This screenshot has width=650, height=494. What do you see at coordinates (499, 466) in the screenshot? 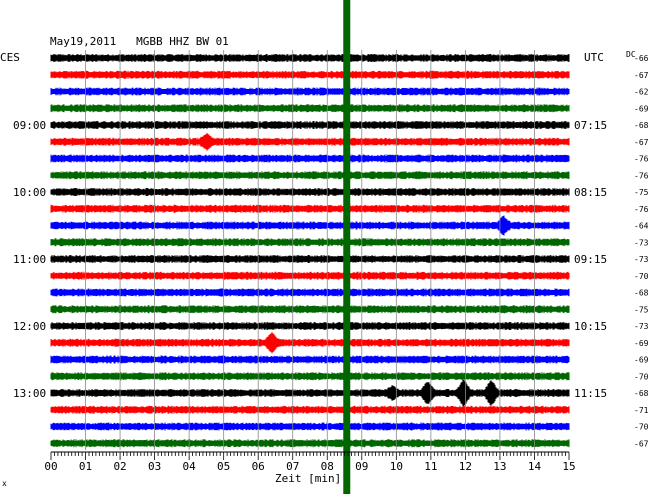
I see `x-tick-label: 13` at bounding box center [499, 466].